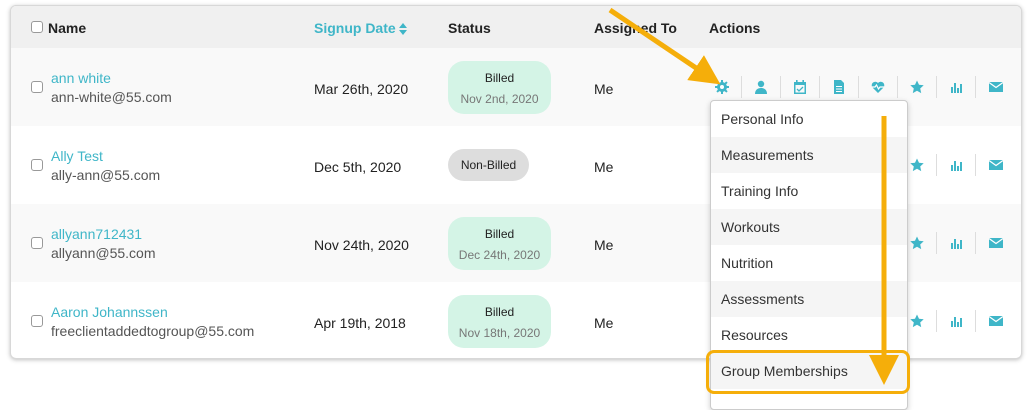 Image resolution: width=1034 pixels, height=410 pixels. What do you see at coordinates (361, 245) in the screenshot?
I see `signup-date: Nov 24th, 2020` at bounding box center [361, 245].